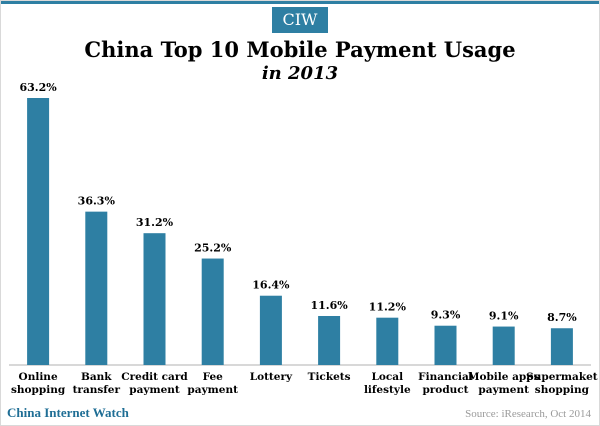  Describe the element at coordinates (387, 383) in the screenshot. I see `category-label: Local lifestyle` at that location.